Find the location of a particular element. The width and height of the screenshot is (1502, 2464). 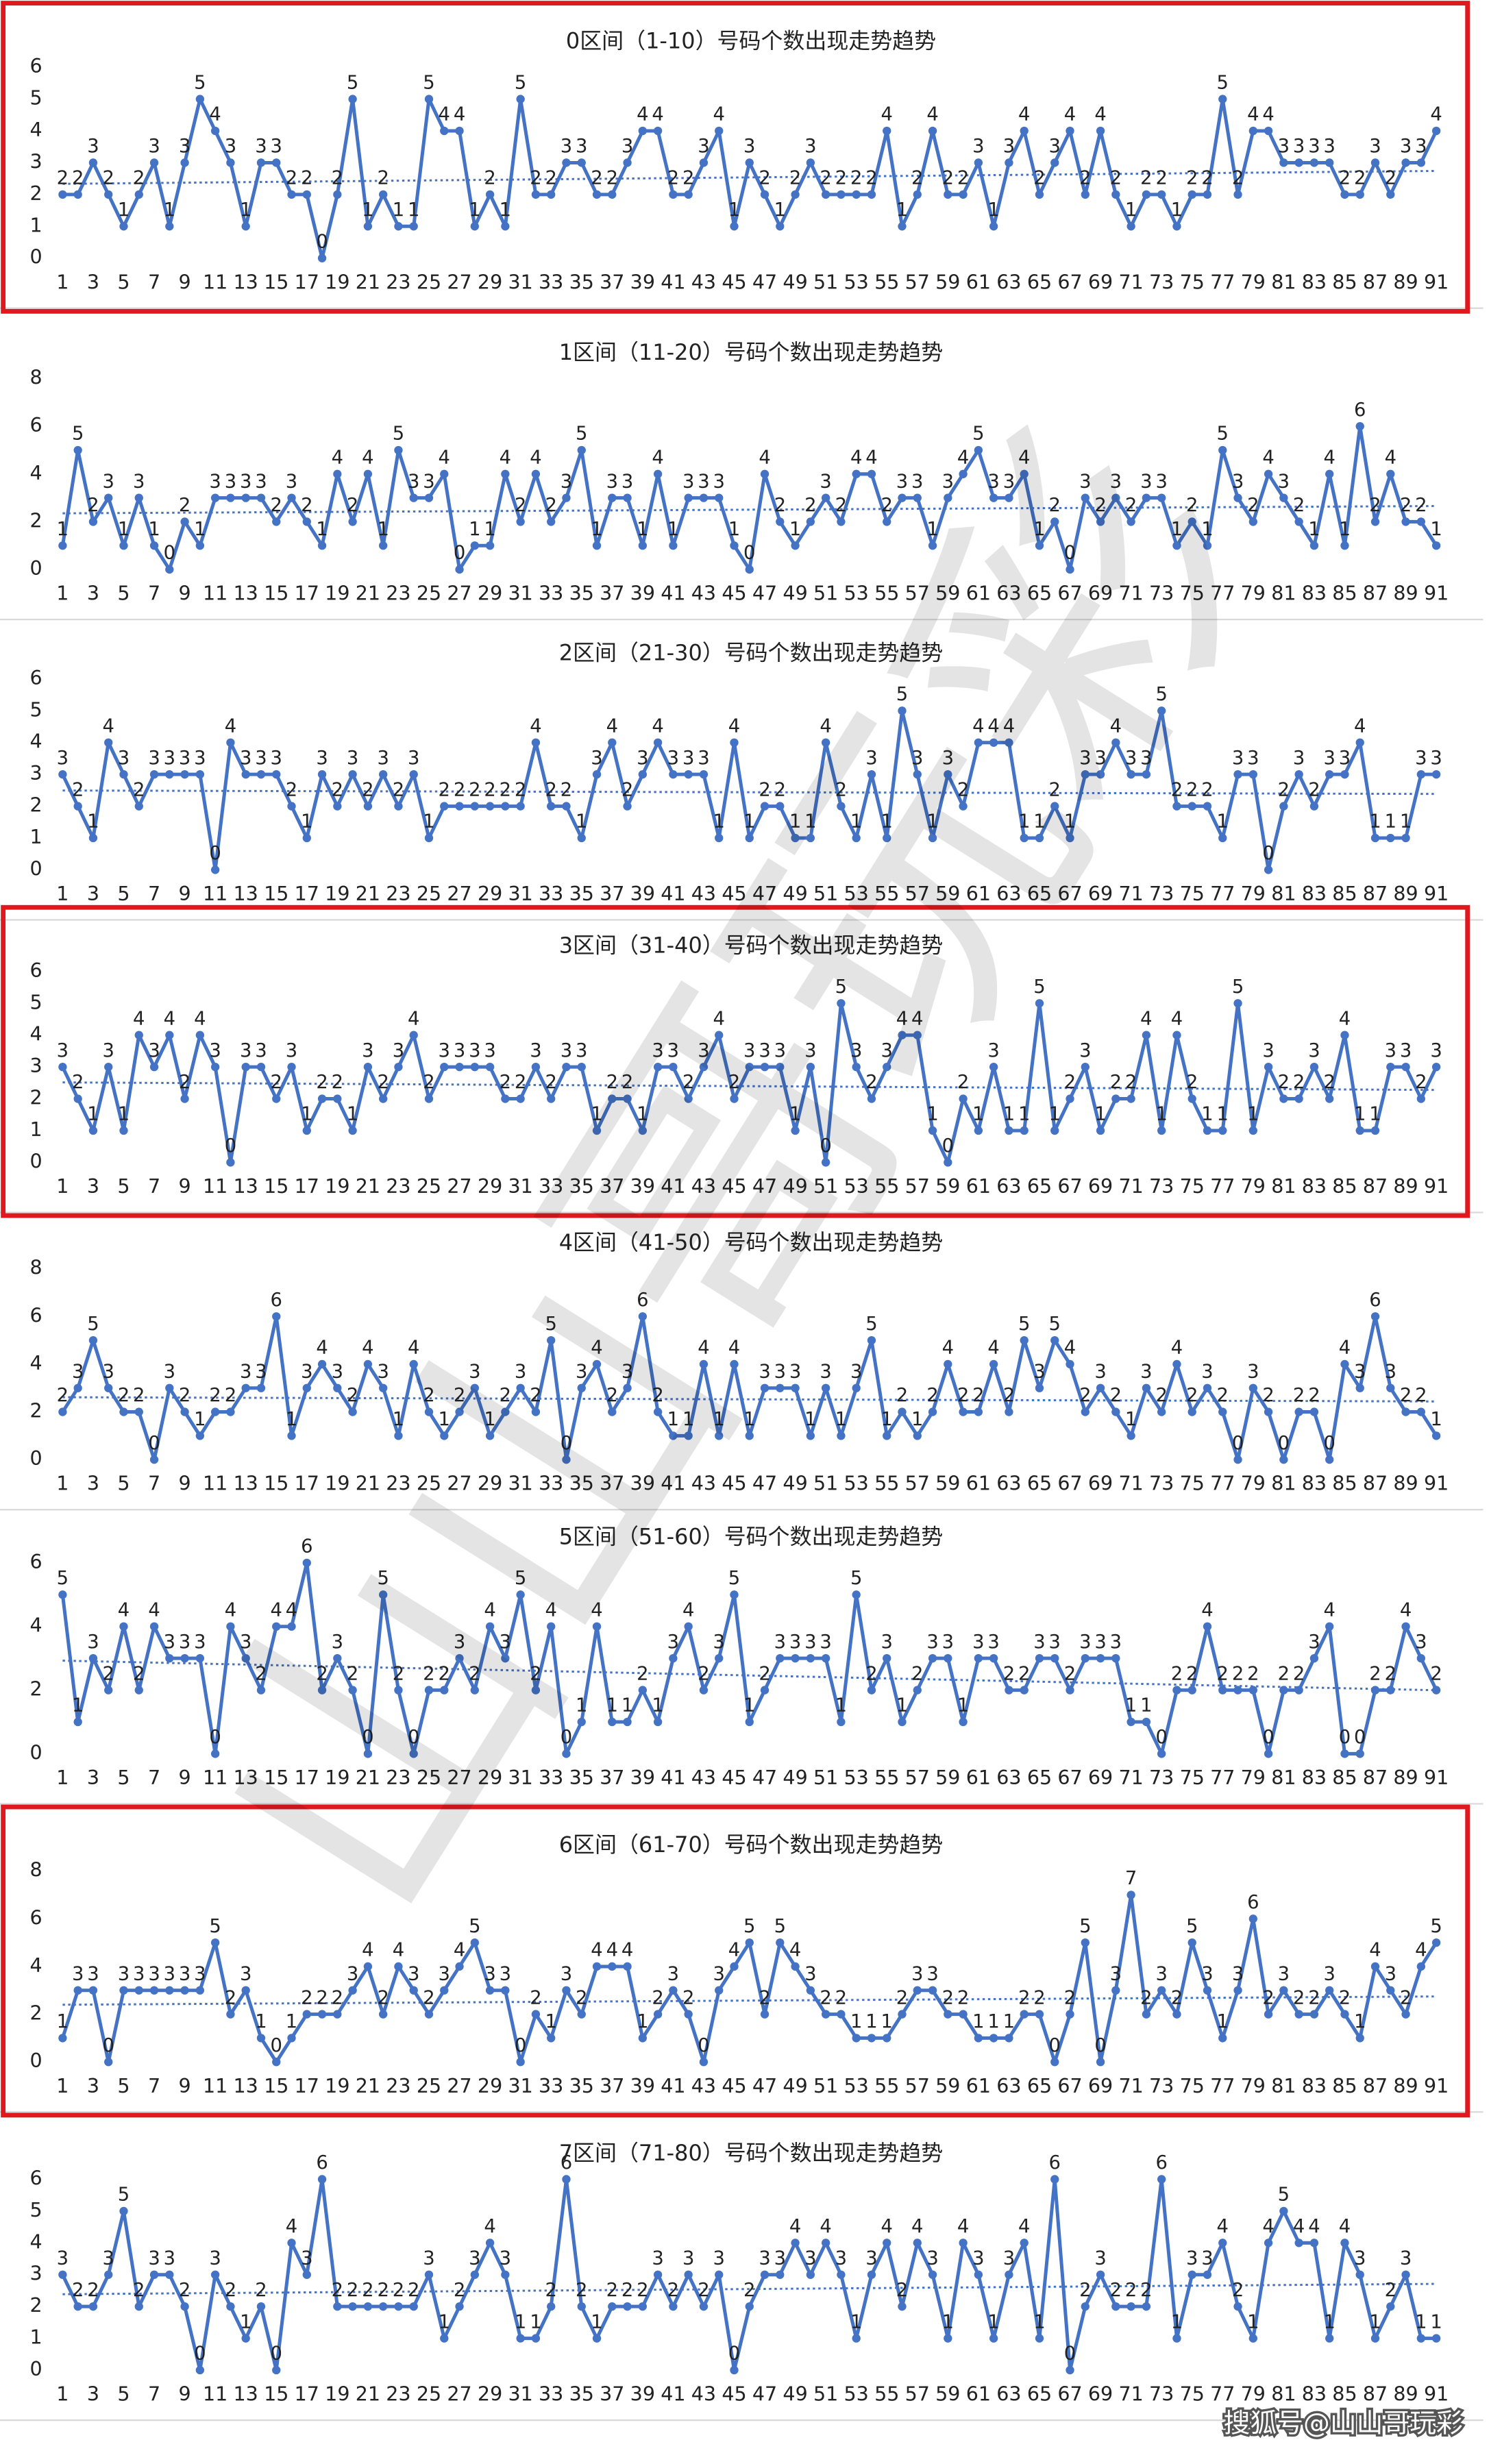

x-tick-label: 79 is located at coordinates (1253, 1777).